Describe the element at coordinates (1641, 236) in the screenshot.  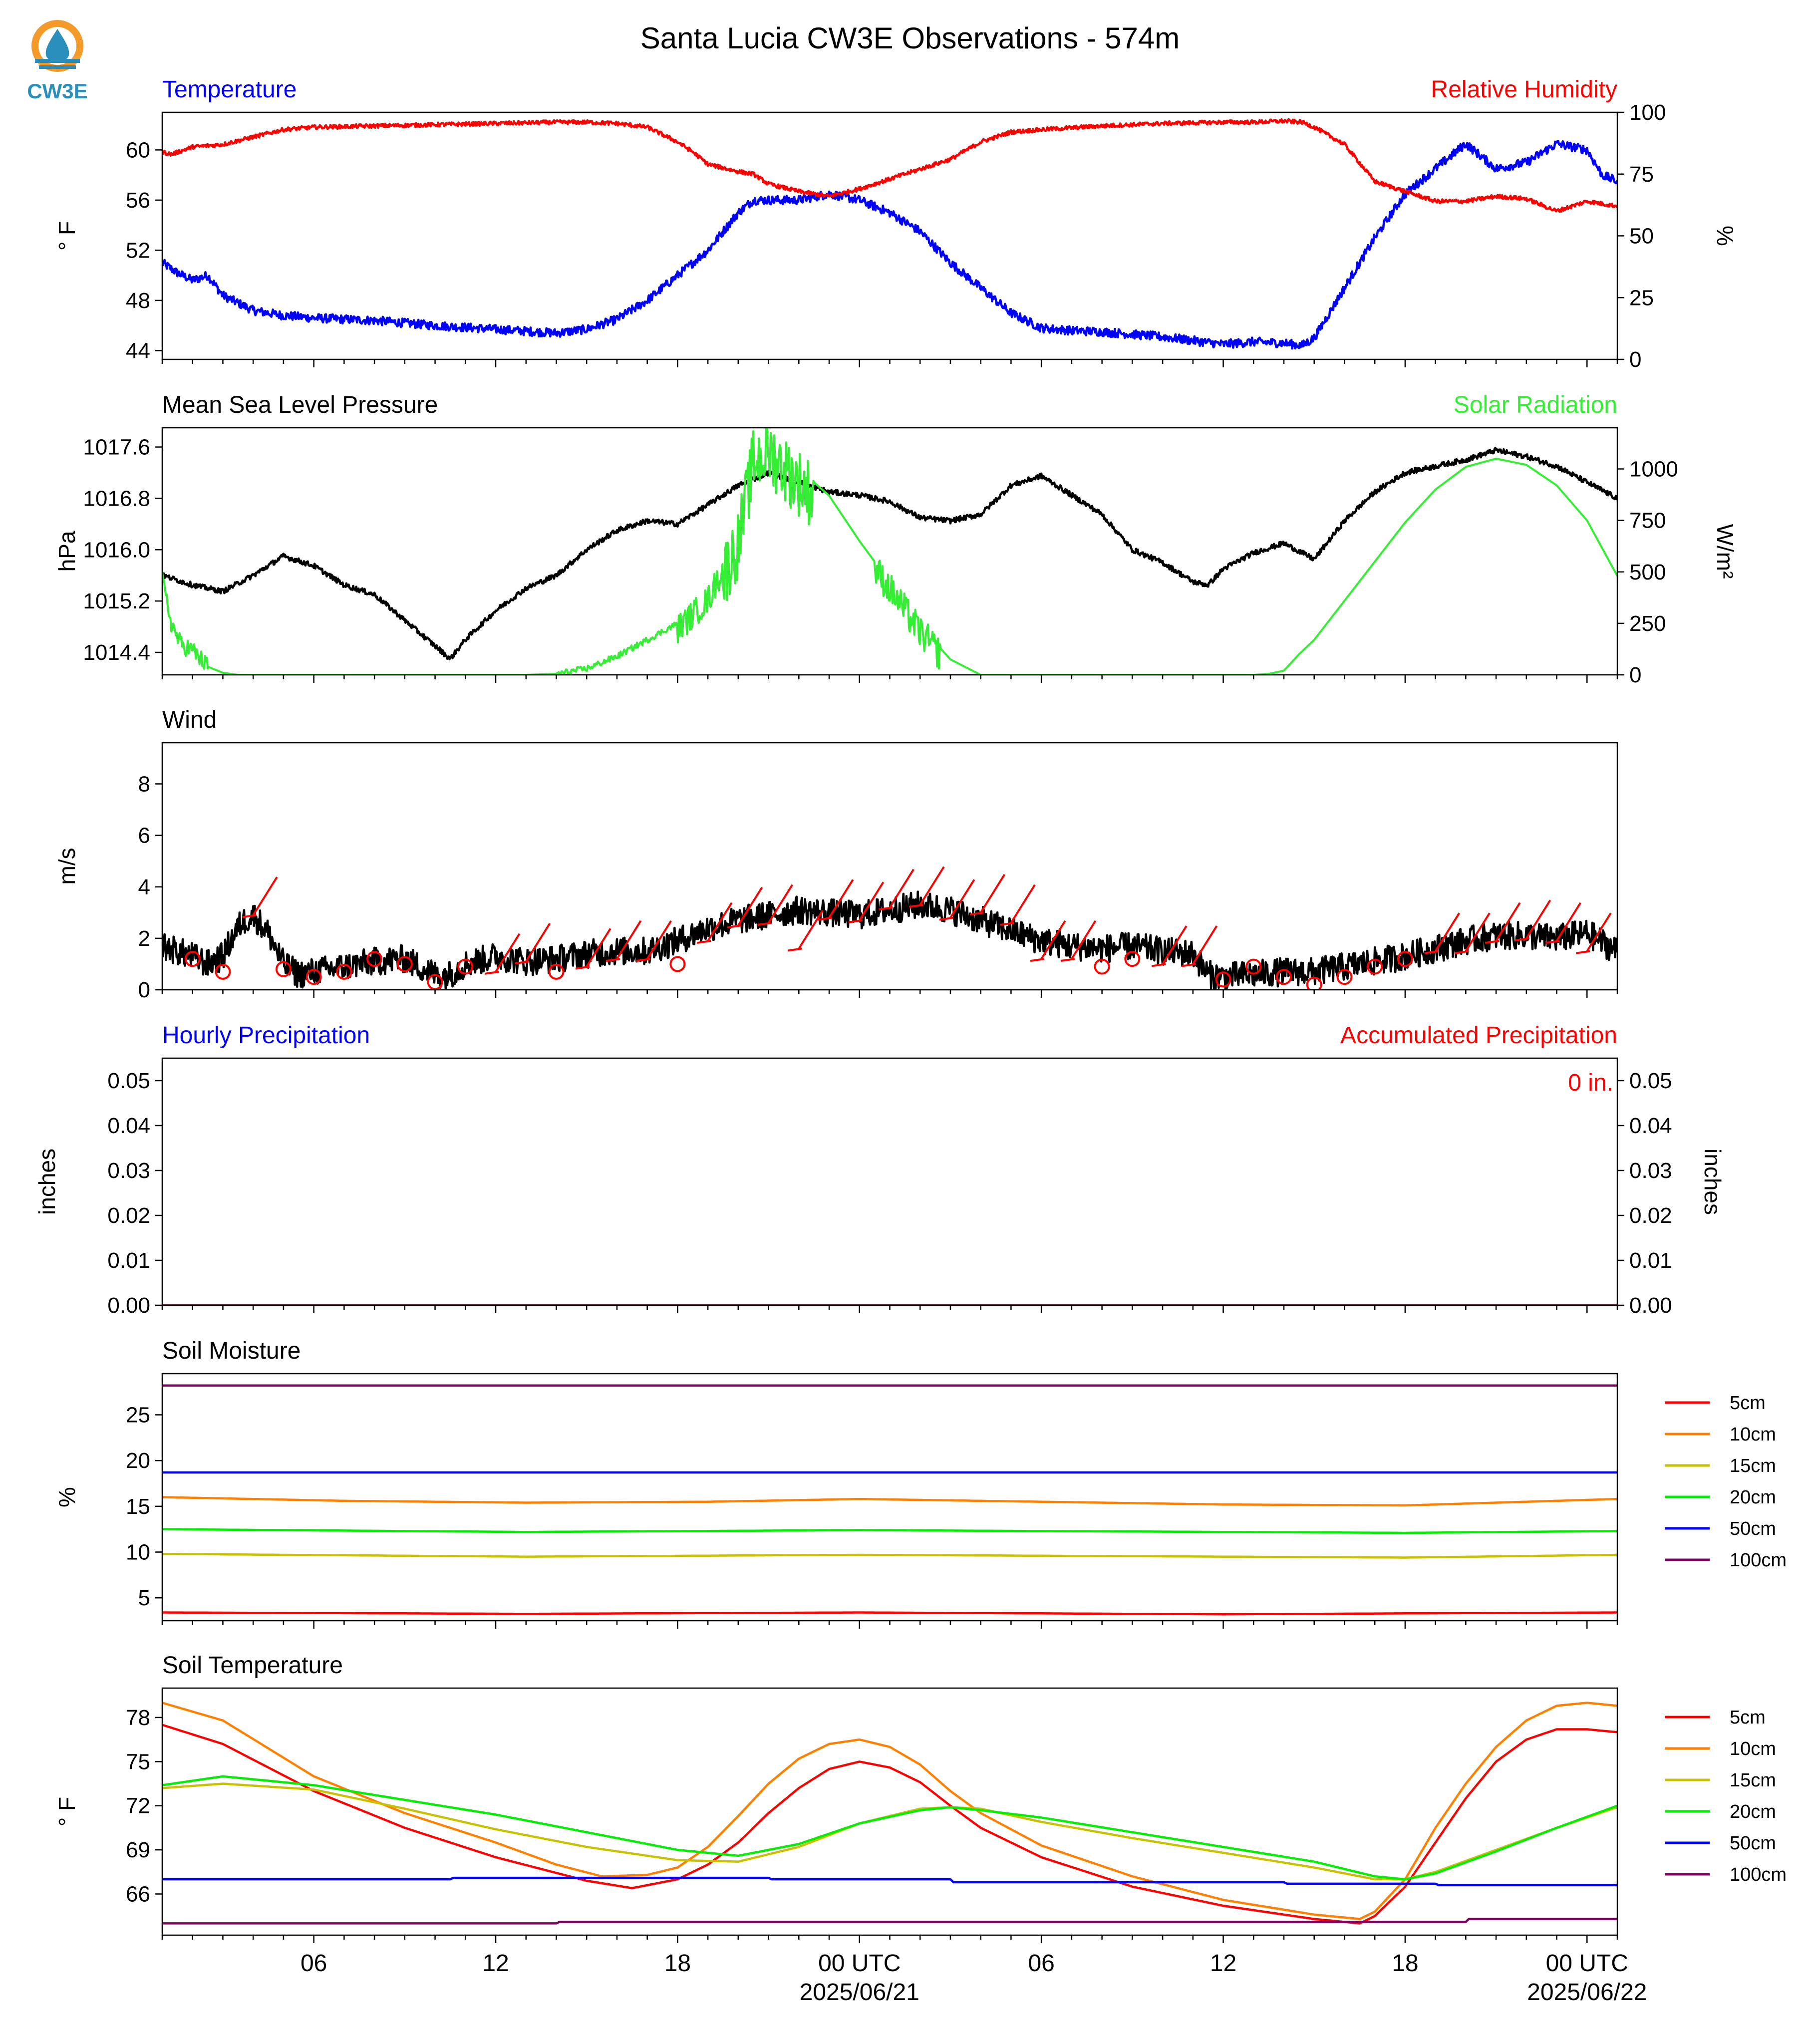
I see `y-tick-label-right: 50` at that location.